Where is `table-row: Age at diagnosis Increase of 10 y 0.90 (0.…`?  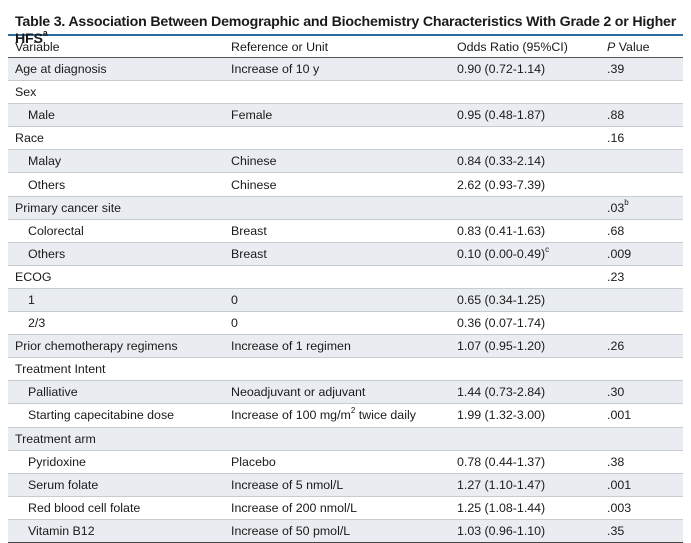
table-row: Age at diagnosis Increase of 10 y 0.90 (0.… is located at coordinates (345, 69).